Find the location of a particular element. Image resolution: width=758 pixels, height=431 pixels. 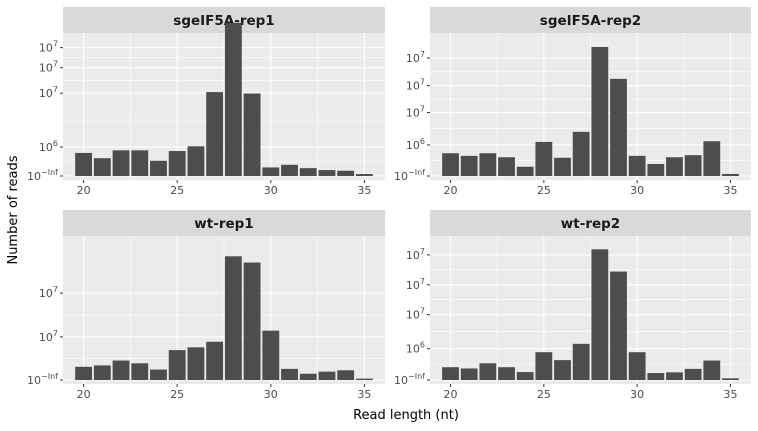

facet-title: wt-rep1 is located at coordinates (223, 224).